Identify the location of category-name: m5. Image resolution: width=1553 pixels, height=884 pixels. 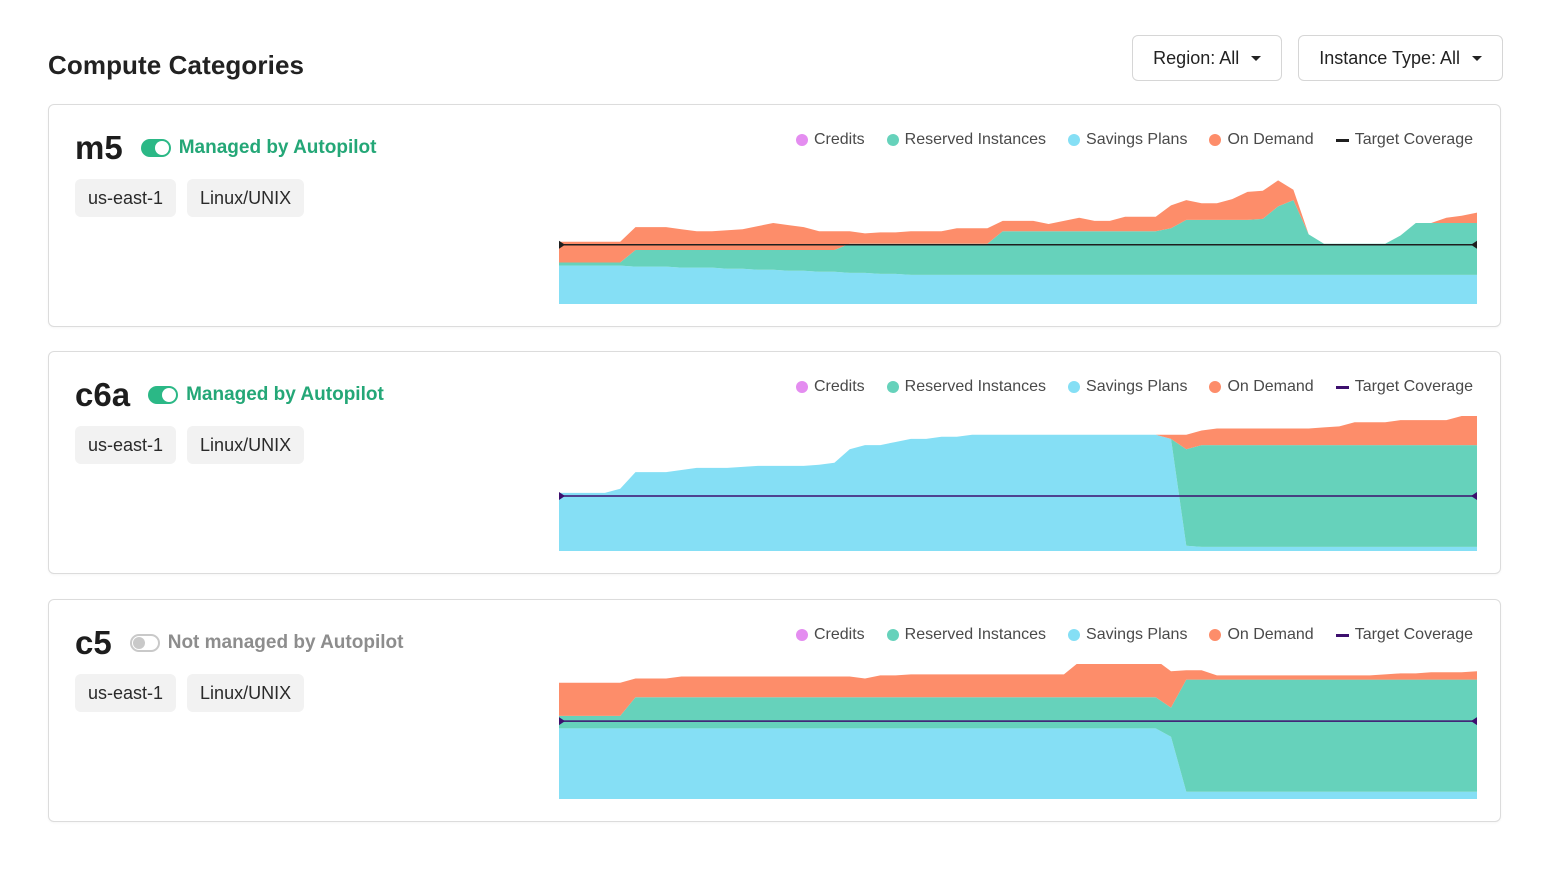
(99, 147).